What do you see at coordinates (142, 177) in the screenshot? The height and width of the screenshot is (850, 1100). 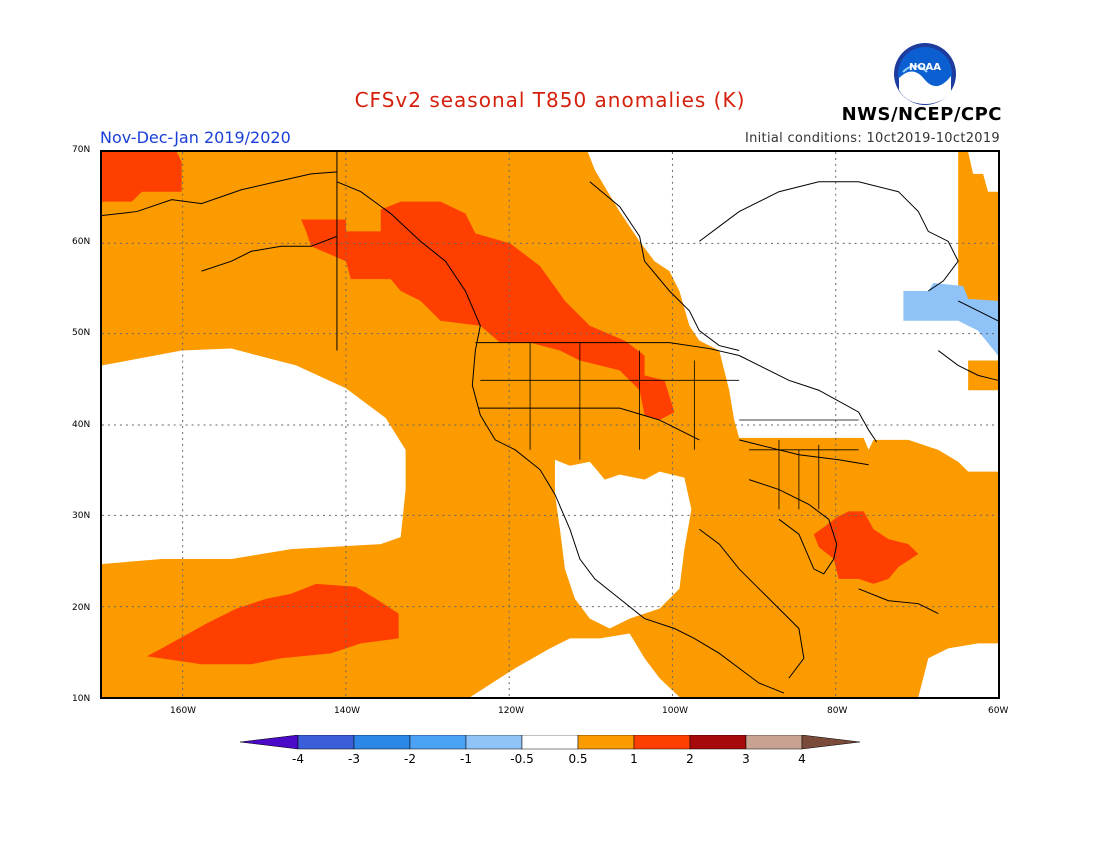 I see `anomaly-region-red-alaska` at bounding box center [142, 177].